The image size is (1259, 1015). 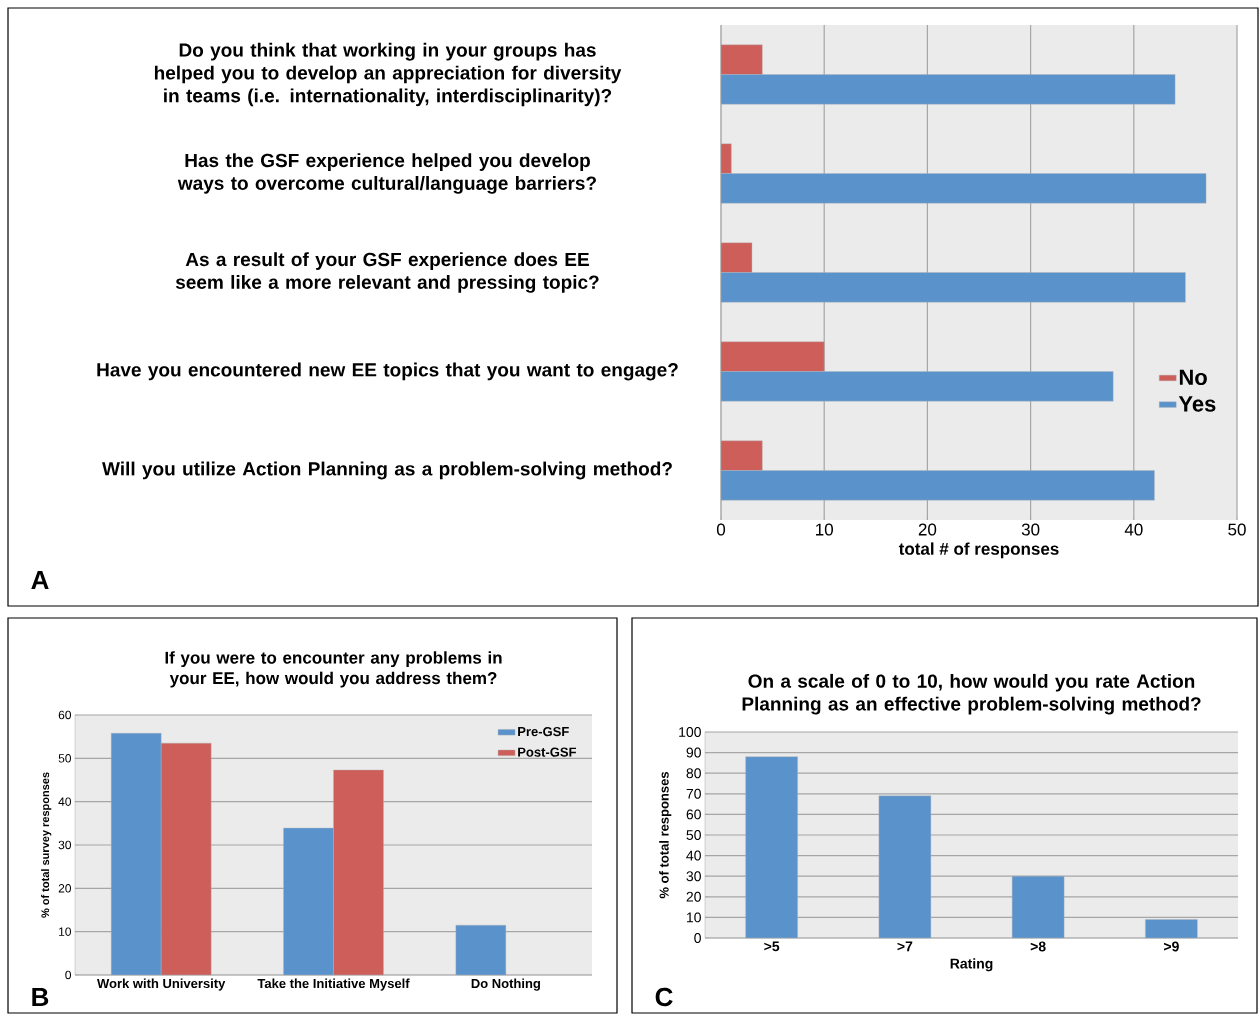 I want to click on x-axis-title: Rating, so click(x=971, y=965).